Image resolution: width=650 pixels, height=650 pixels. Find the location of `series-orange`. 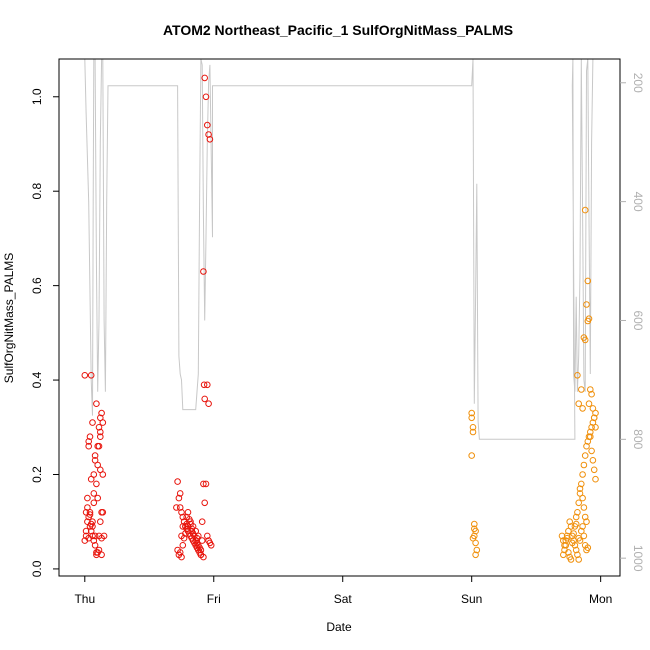

series-orange is located at coordinates (533, 384).